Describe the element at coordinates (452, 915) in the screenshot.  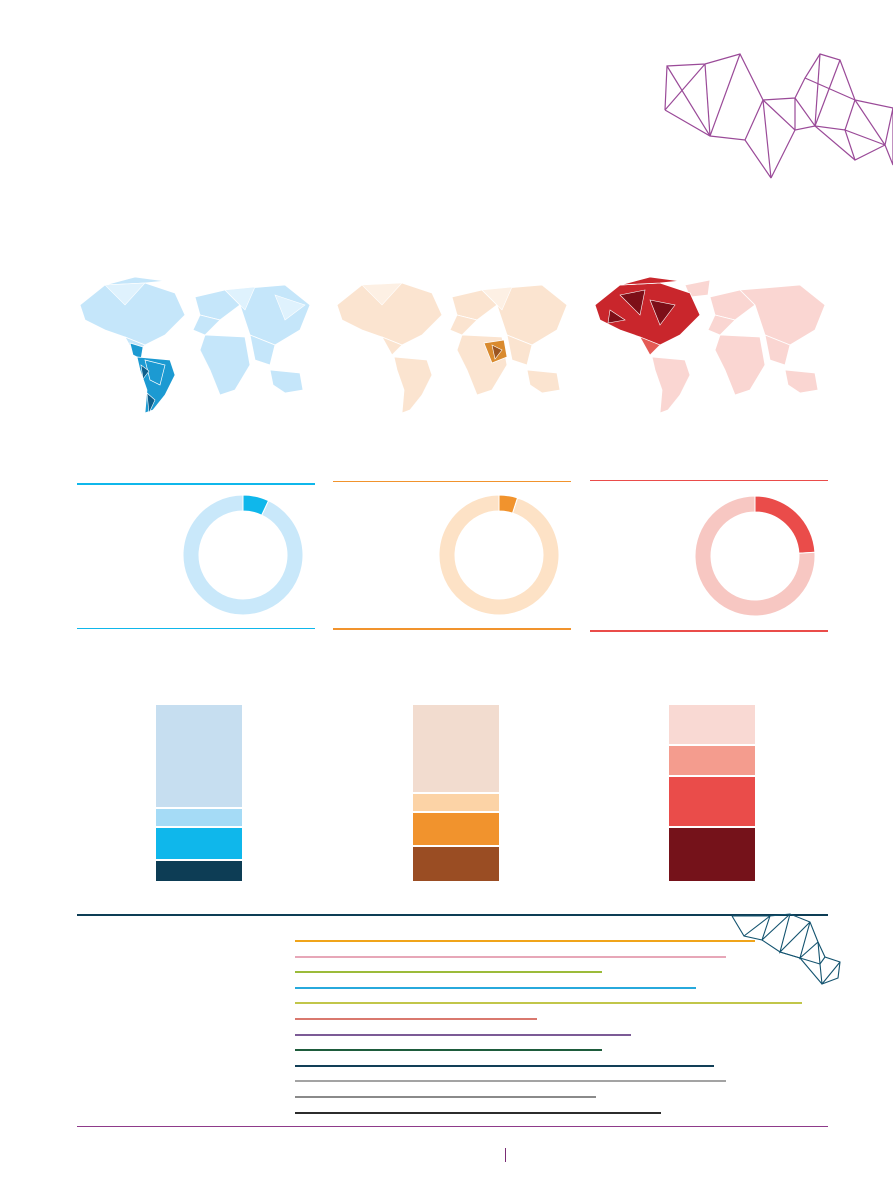
I see `legend-top-rule` at that location.